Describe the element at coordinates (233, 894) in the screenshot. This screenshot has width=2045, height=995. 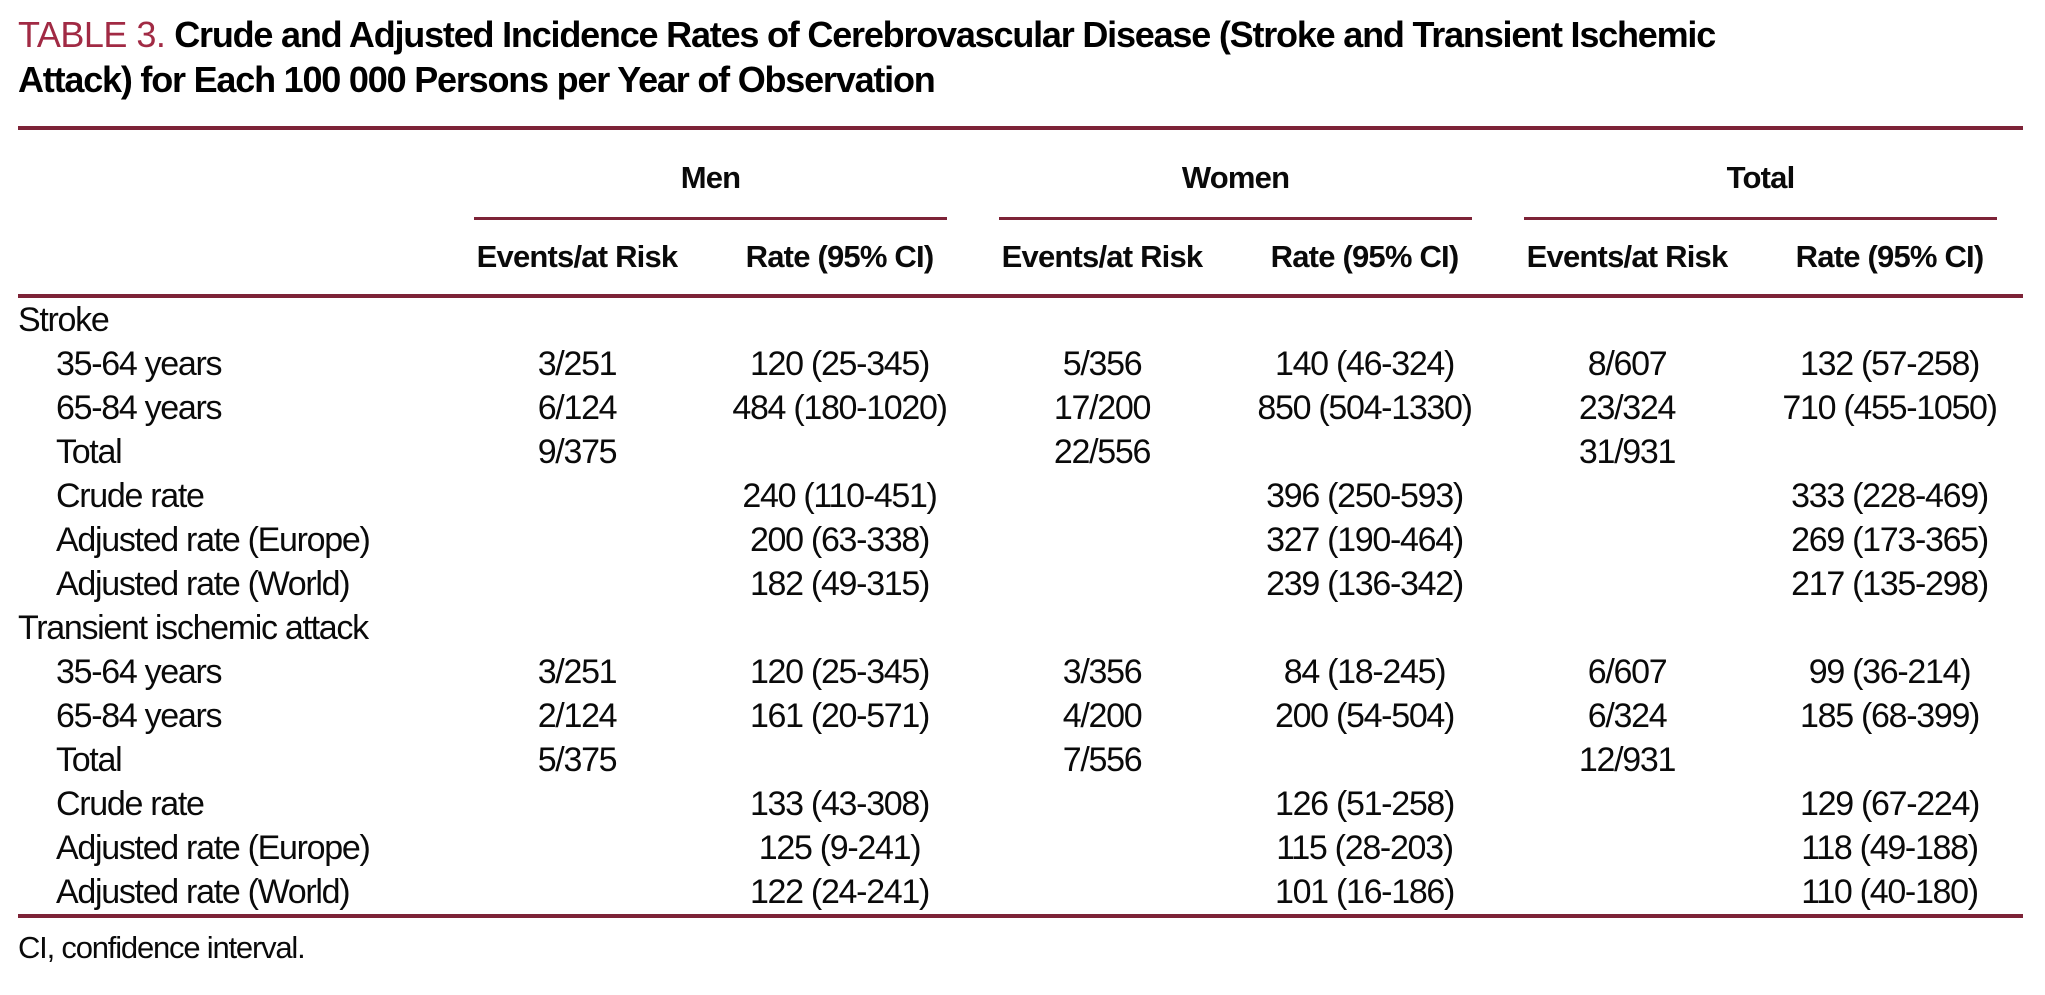
I see `row-label: Adjusted rate (World)` at that location.